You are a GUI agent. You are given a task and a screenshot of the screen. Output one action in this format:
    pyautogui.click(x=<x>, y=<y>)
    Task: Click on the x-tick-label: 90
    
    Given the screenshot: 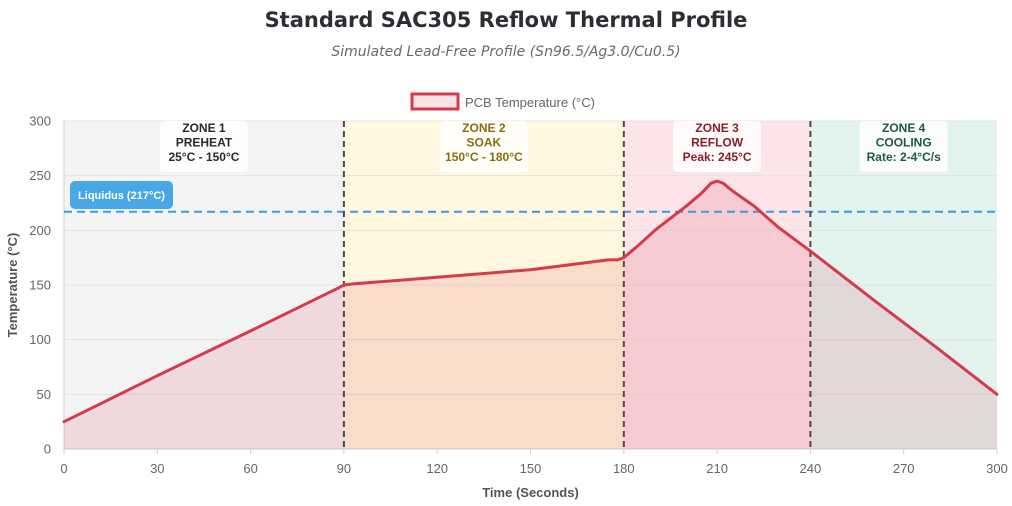 What is the action you would take?
    pyautogui.click(x=344, y=468)
    